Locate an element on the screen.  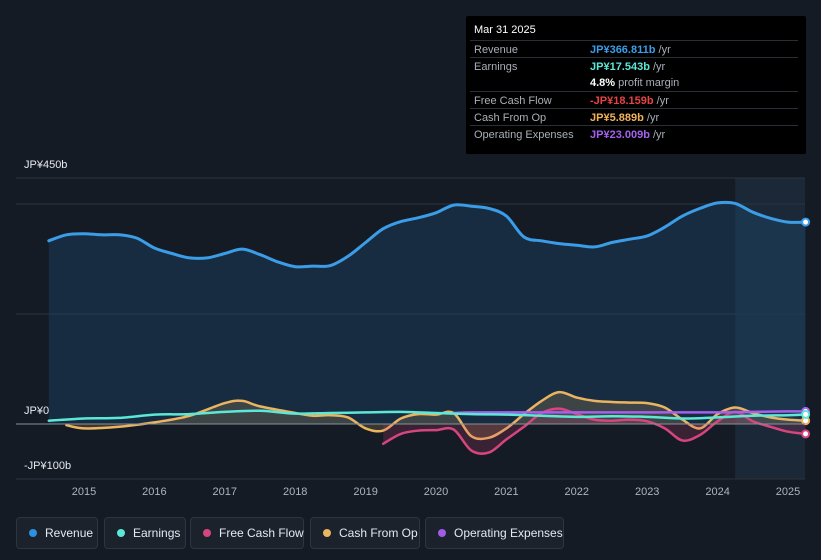
x-tick-label: 2019 is located at coordinates (365, 492).